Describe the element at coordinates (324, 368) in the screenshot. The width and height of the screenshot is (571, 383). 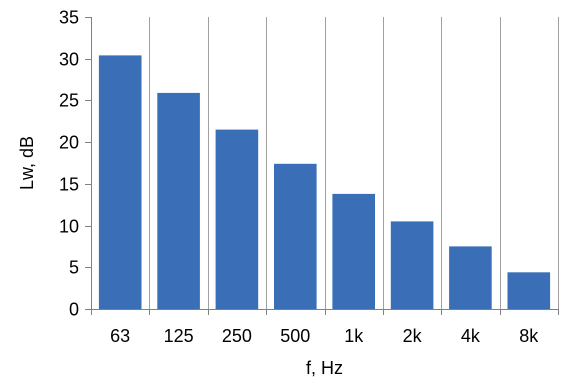
I see `x-axis-label: f, Hz` at that location.